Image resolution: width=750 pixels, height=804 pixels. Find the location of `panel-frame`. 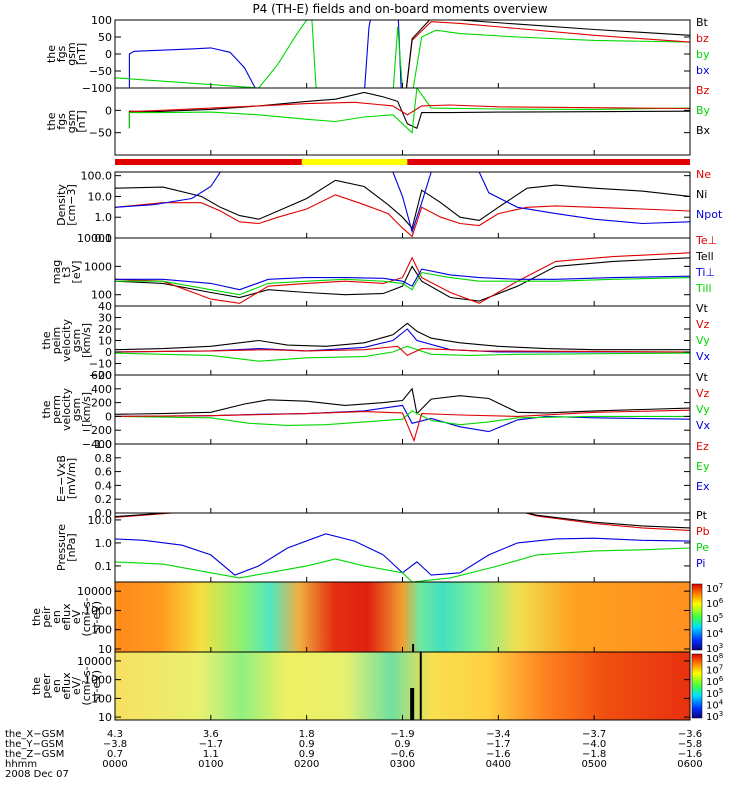

panel-frame is located at coordinates (402, 478).